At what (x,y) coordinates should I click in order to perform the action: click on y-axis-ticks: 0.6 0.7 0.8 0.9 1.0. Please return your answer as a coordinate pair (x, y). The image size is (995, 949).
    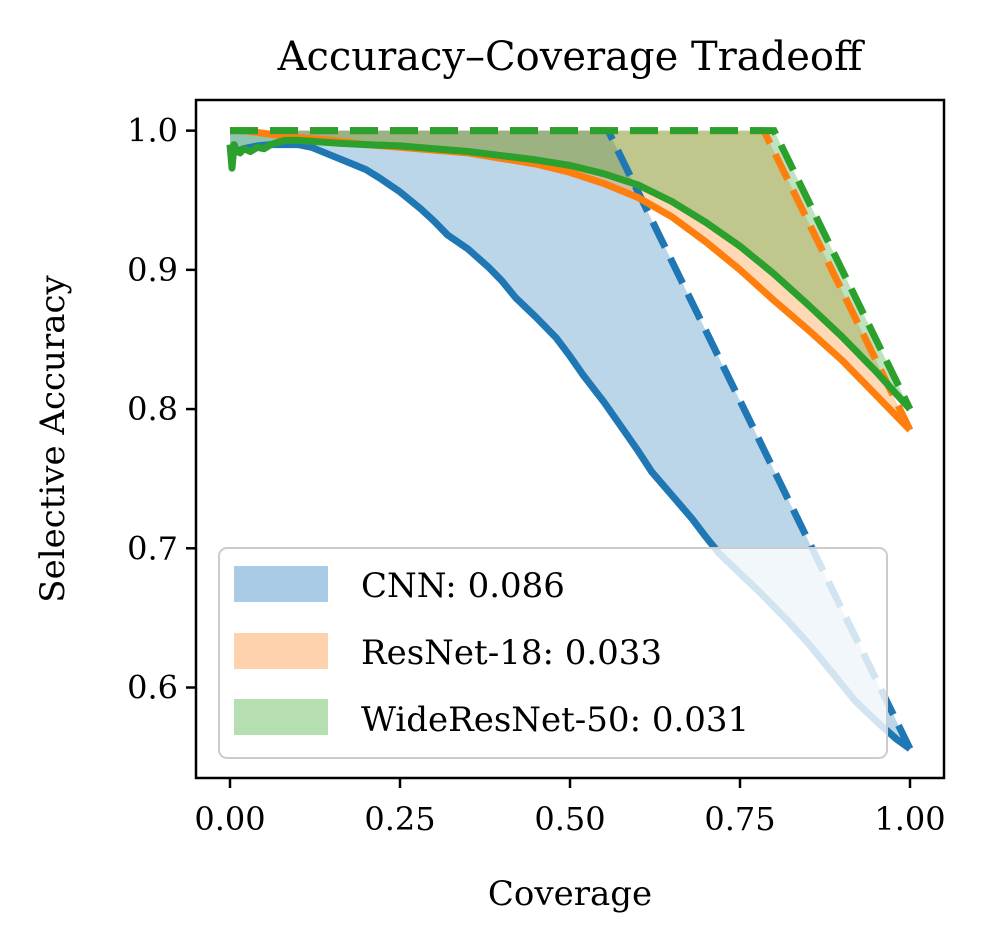
    Looking at the image, I should click on (161, 409).